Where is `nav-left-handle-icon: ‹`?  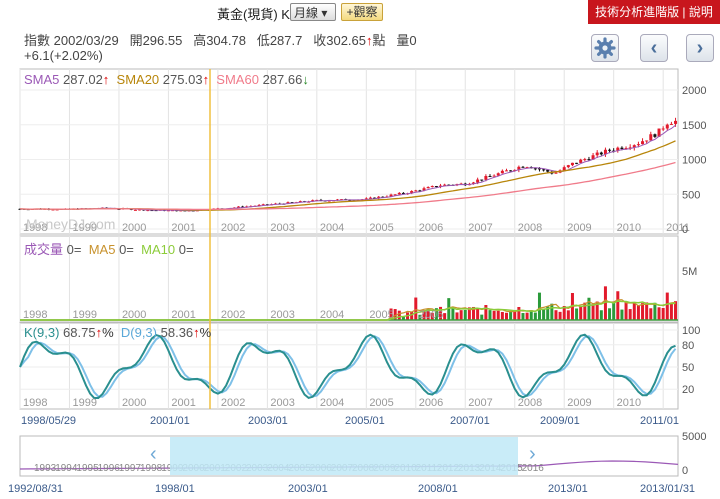
nav-left-handle-icon: ‹ is located at coordinates (153, 454).